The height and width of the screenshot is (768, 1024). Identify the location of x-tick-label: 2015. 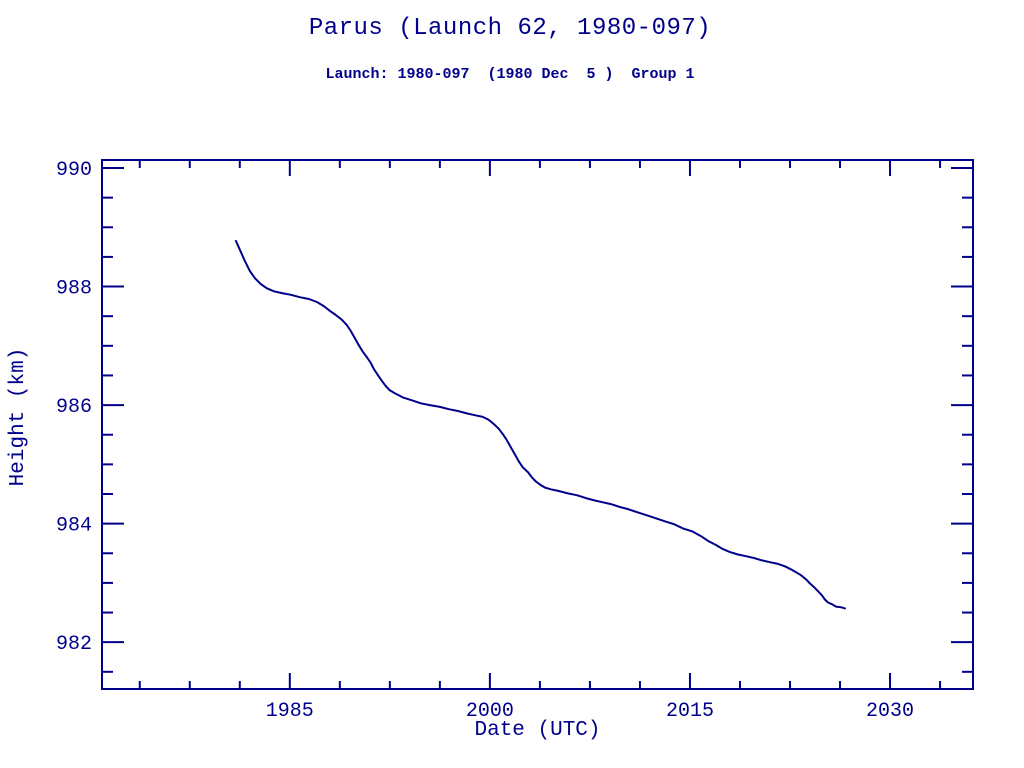
(690, 711).